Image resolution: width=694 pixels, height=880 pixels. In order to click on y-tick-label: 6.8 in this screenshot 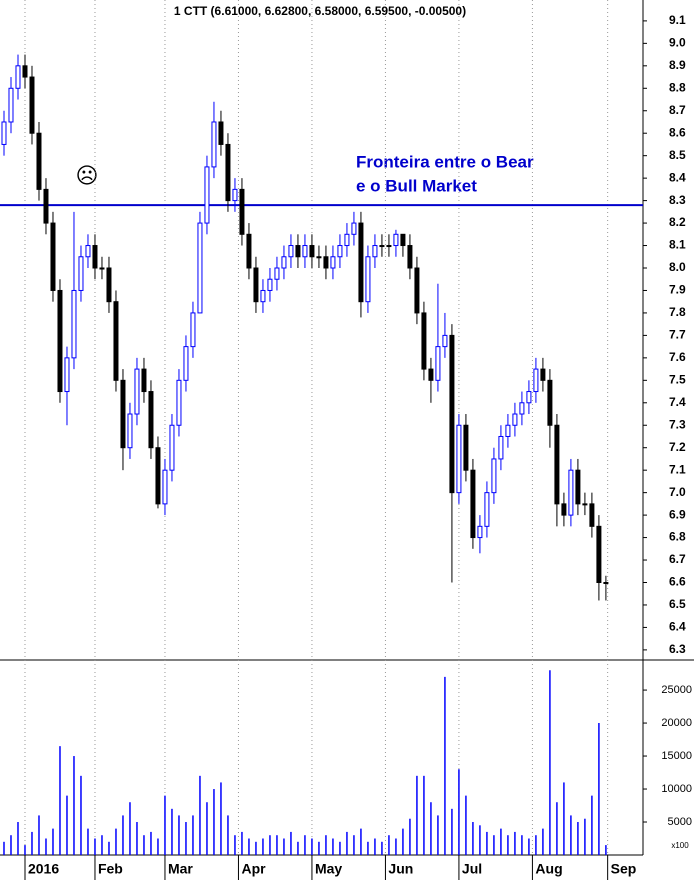, I will do `click(677, 537)`.